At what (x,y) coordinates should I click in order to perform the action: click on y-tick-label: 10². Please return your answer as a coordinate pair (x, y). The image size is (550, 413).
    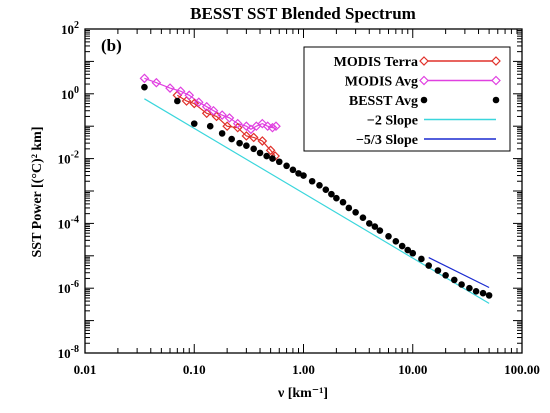
    Looking at the image, I should click on (70, 28).